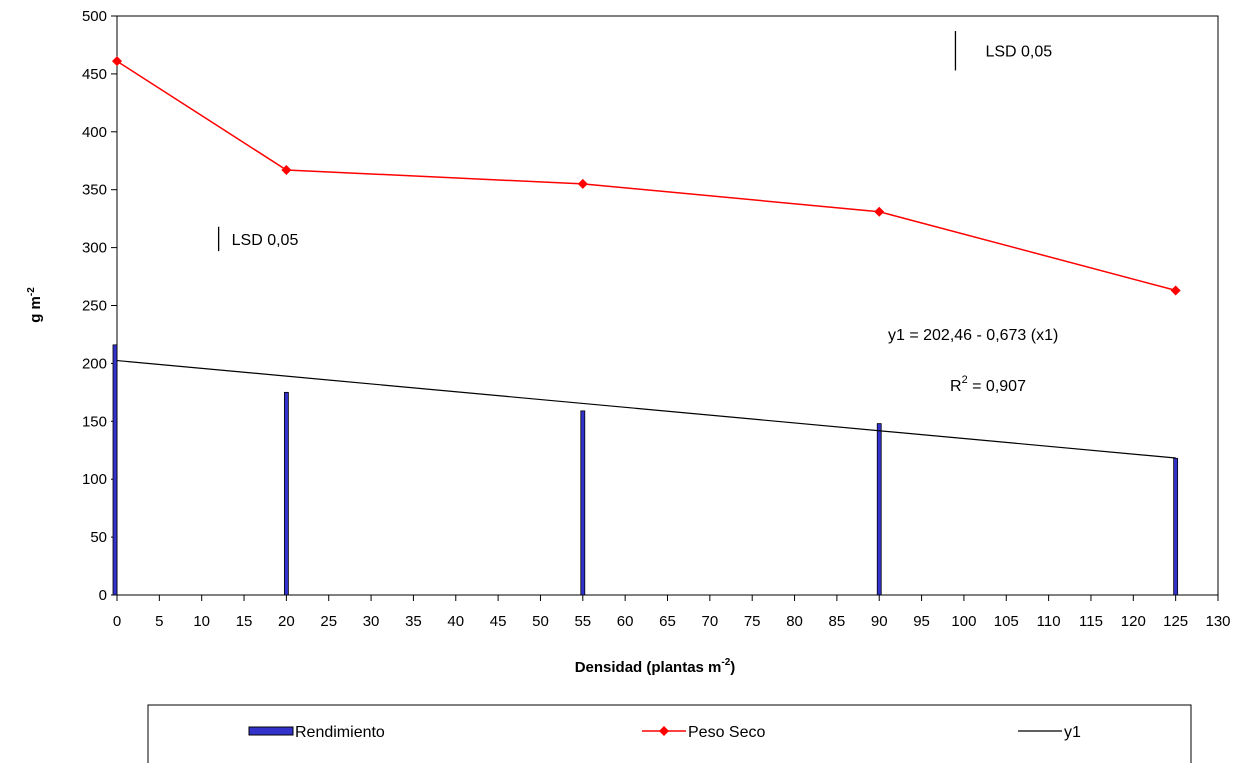  What do you see at coordinates (725, 662) in the screenshot?
I see `x-axis-title-sup: -2` at bounding box center [725, 662].